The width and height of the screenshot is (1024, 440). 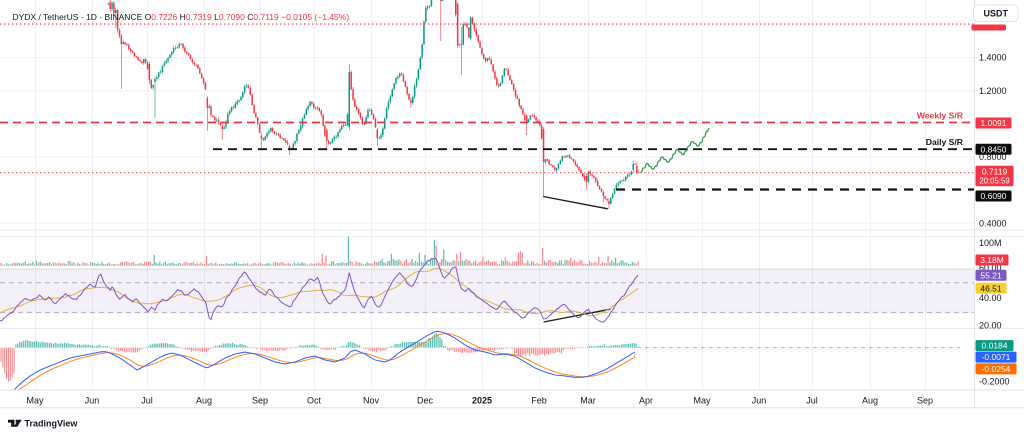 What do you see at coordinates (995, 346) in the screenshot?
I see `svg-text: 0.0184` at bounding box center [995, 346].